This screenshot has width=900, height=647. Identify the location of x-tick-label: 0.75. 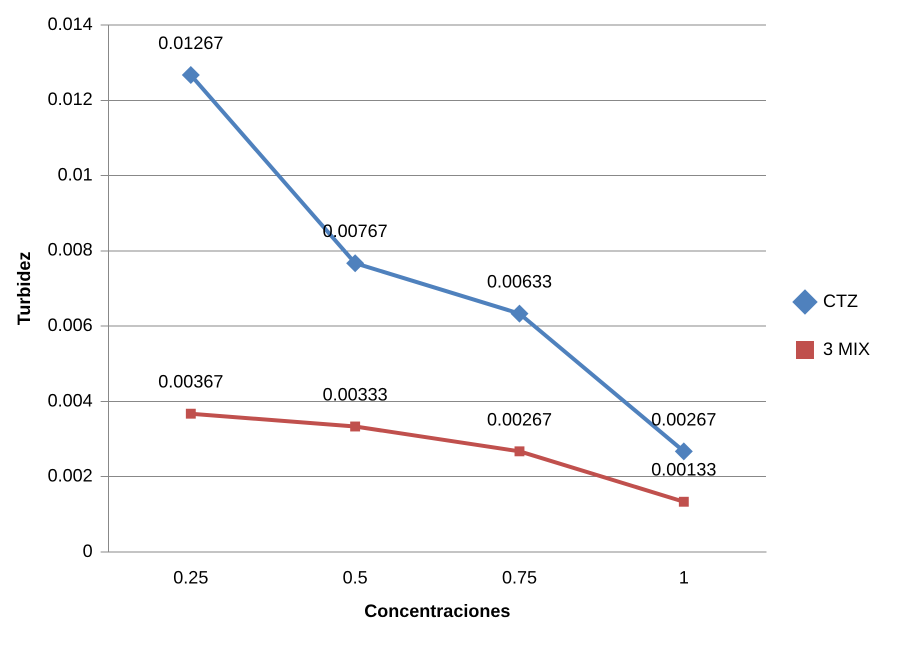
(520, 578).